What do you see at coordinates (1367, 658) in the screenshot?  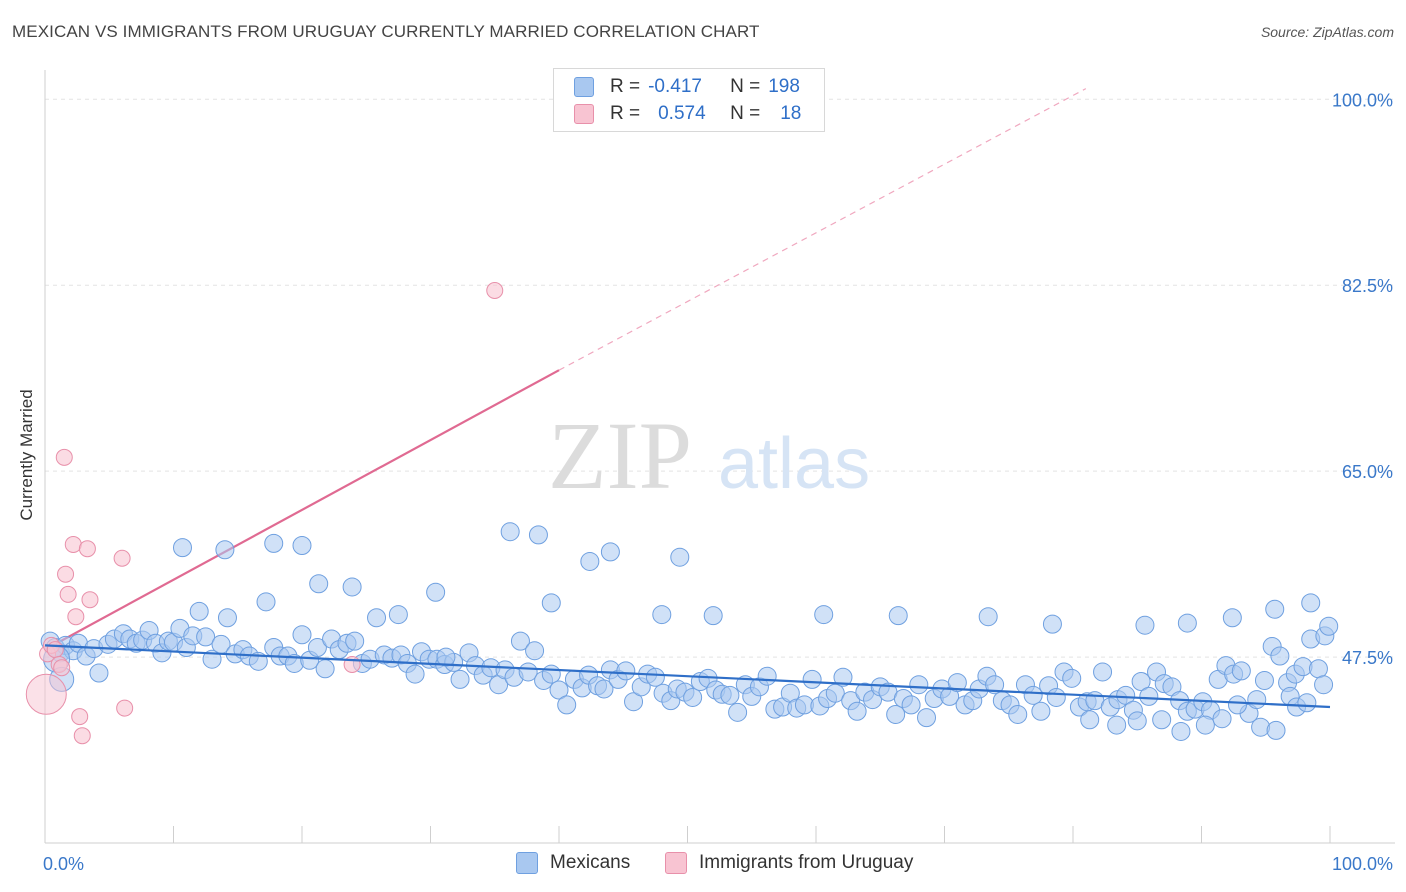 I see `y-tick-label: 47.5%` at bounding box center [1367, 658].